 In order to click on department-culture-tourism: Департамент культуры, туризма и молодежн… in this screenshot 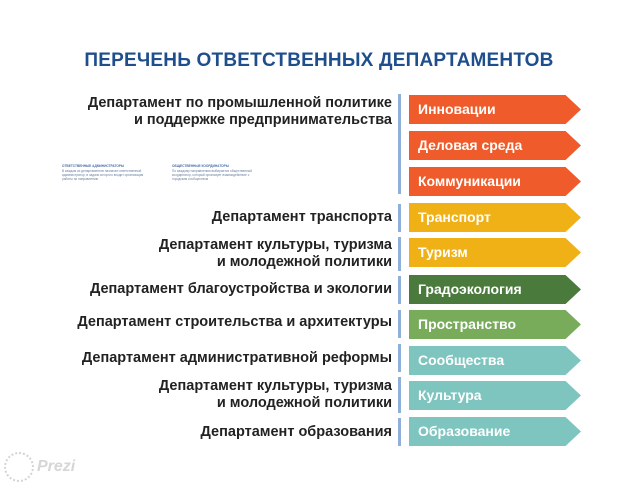, I will do `click(275, 254)`.